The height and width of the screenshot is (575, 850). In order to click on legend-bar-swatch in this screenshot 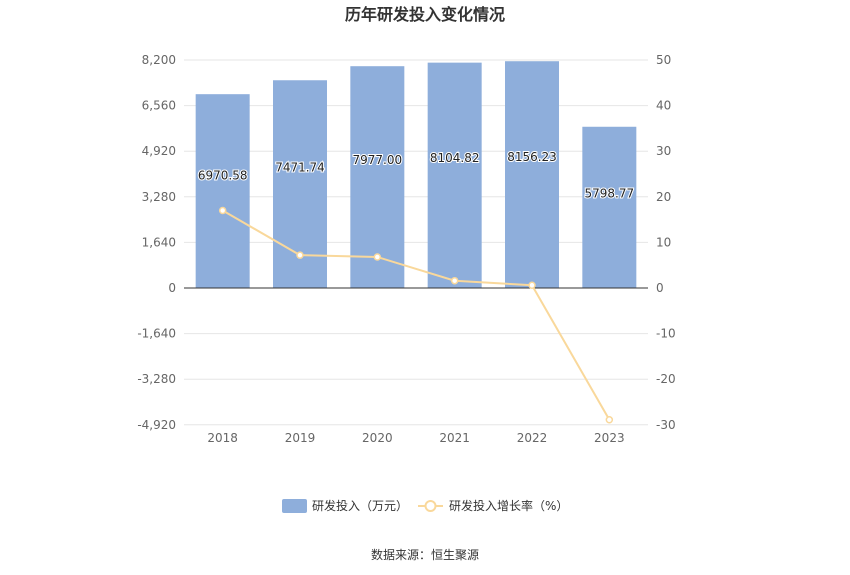, I will do `click(294, 506)`.